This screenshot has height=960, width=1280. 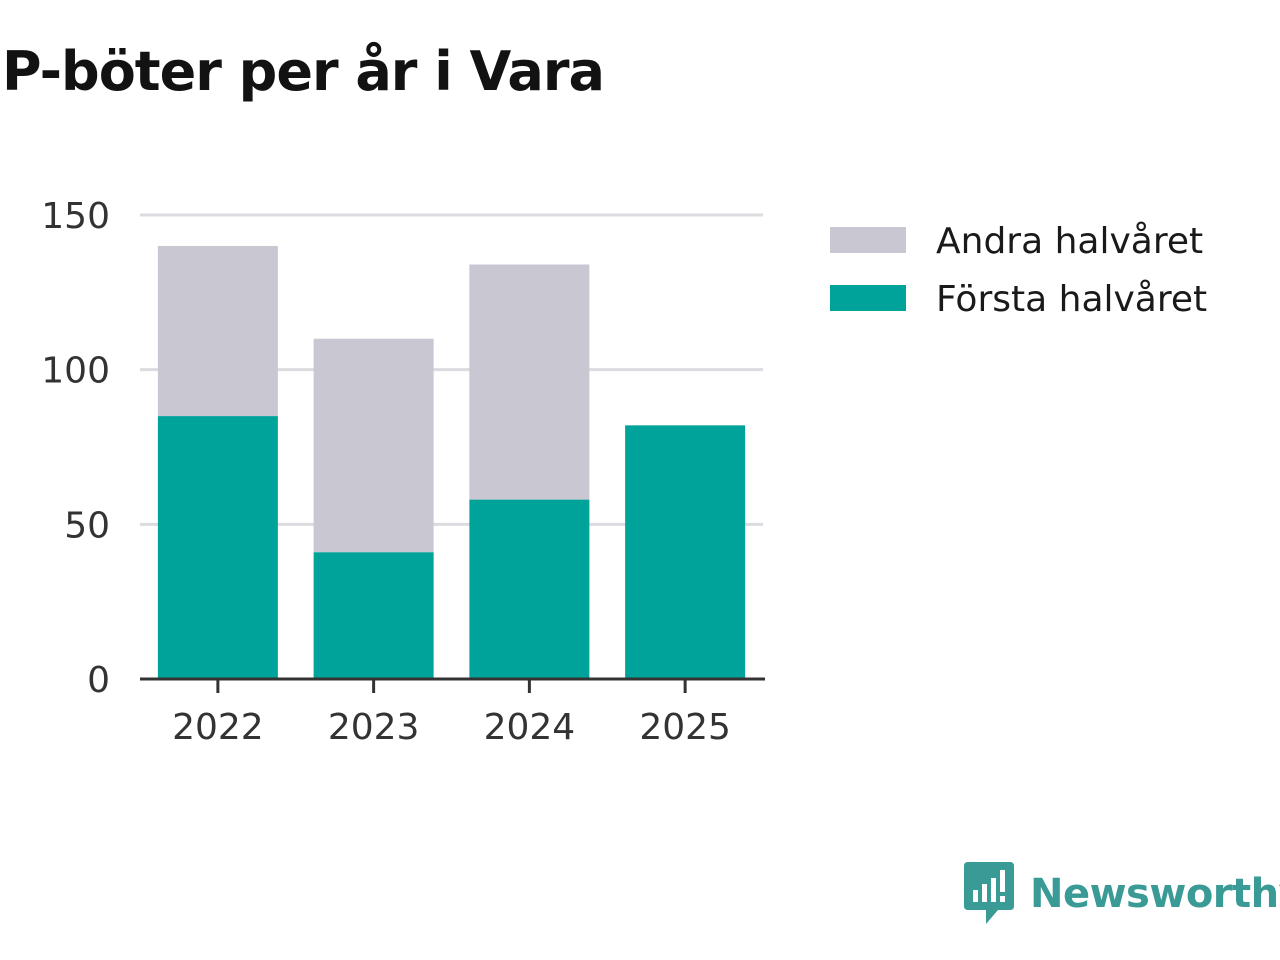 I want to click on legend: Andra halvåret Första halvåret, so click(x=1018, y=270).